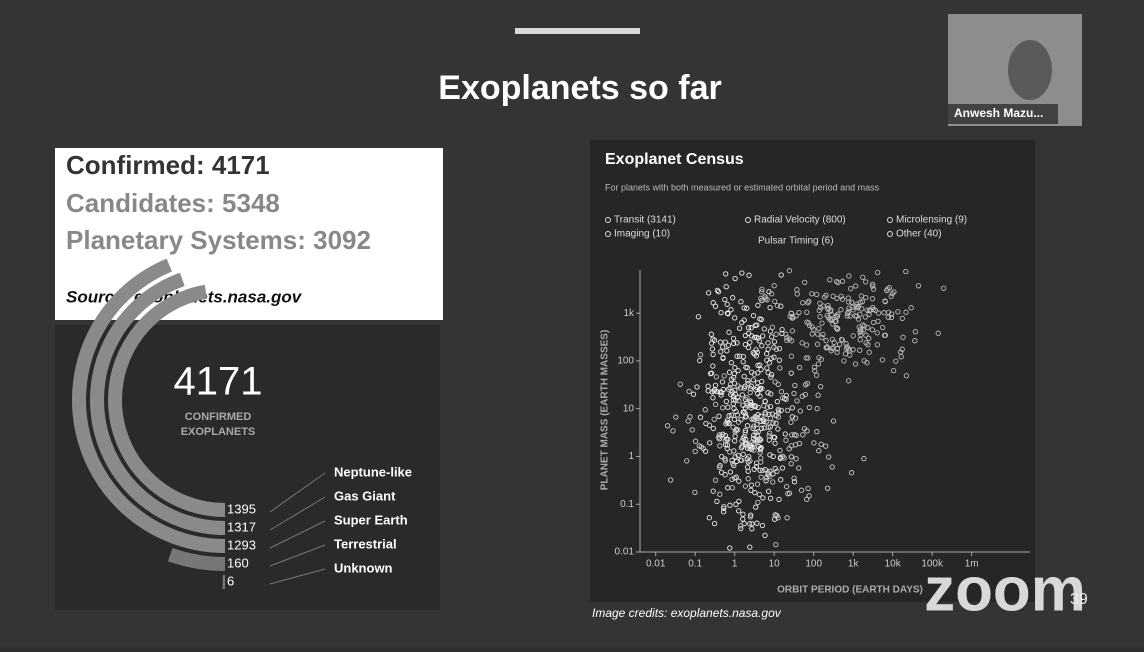  I want to click on stat-confirmed: Confirmed: 4171, so click(168, 165).